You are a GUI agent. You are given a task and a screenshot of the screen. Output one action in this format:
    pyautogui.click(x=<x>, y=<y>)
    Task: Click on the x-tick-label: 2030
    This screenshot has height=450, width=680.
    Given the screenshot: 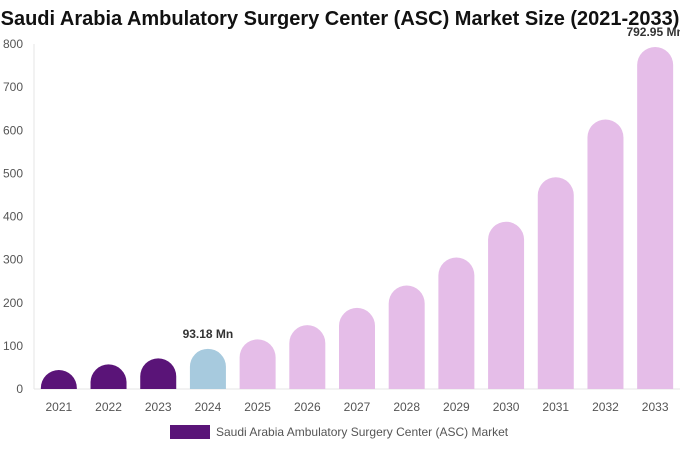 What is the action you would take?
    pyautogui.click(x=506, y=407)
    